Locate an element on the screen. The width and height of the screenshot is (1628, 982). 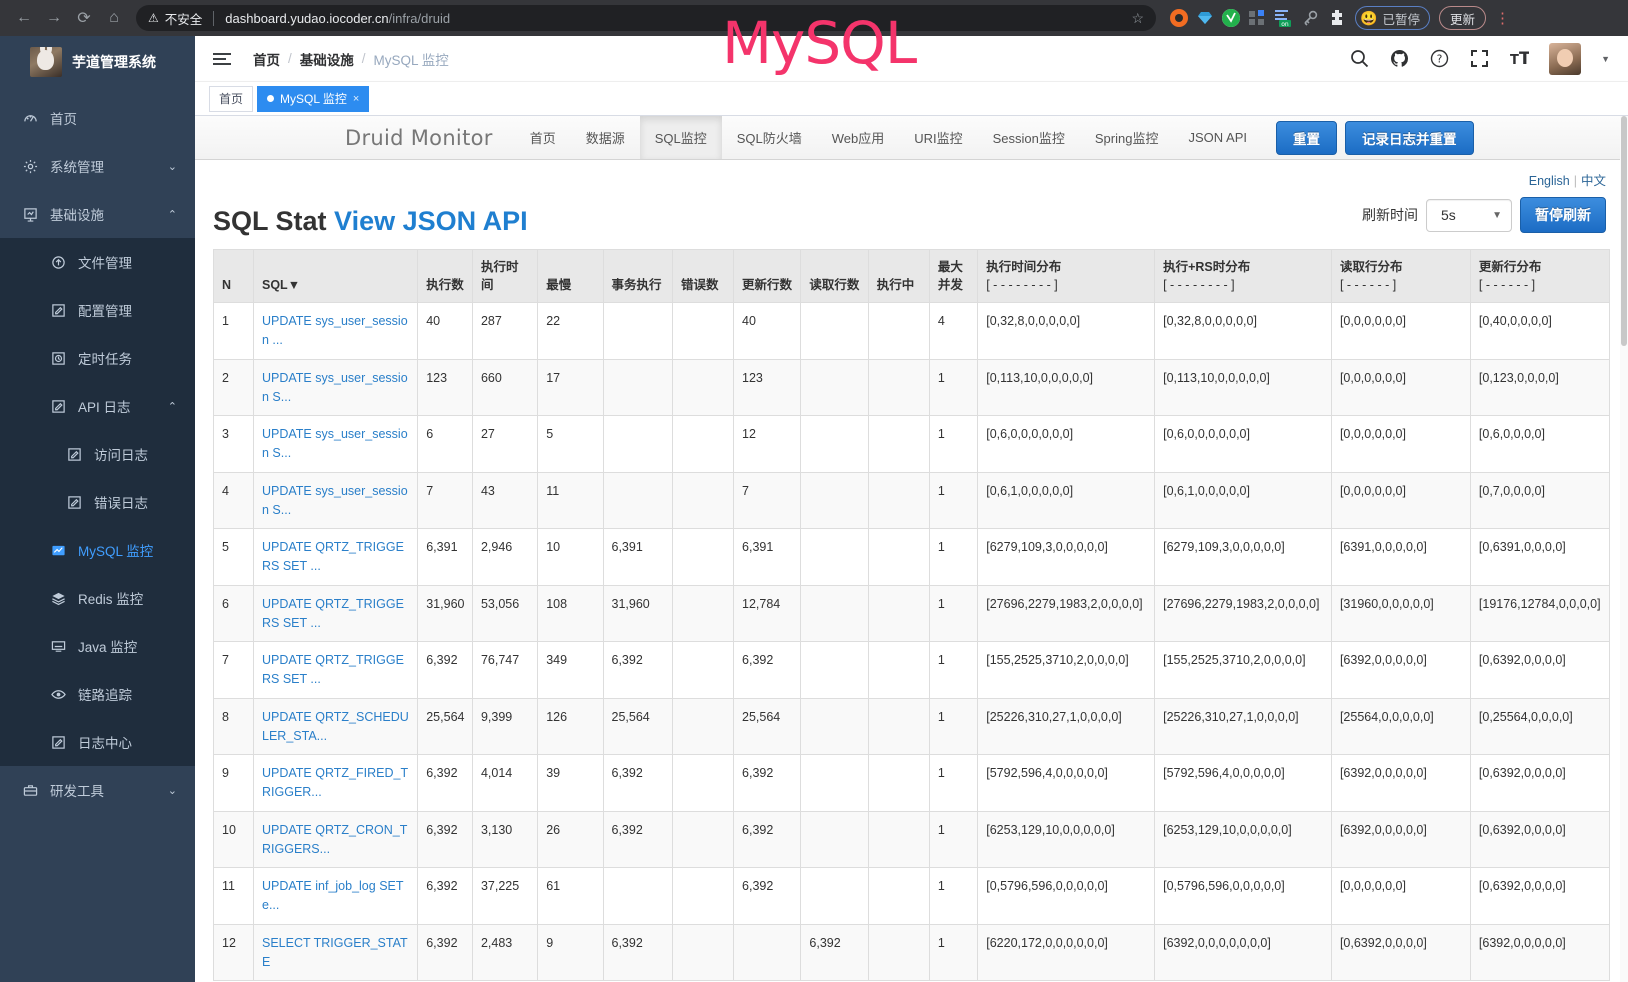
col-header-read_dist: 读取行分布 [ - - - - - - ] is located at coordinates (1400, 276).